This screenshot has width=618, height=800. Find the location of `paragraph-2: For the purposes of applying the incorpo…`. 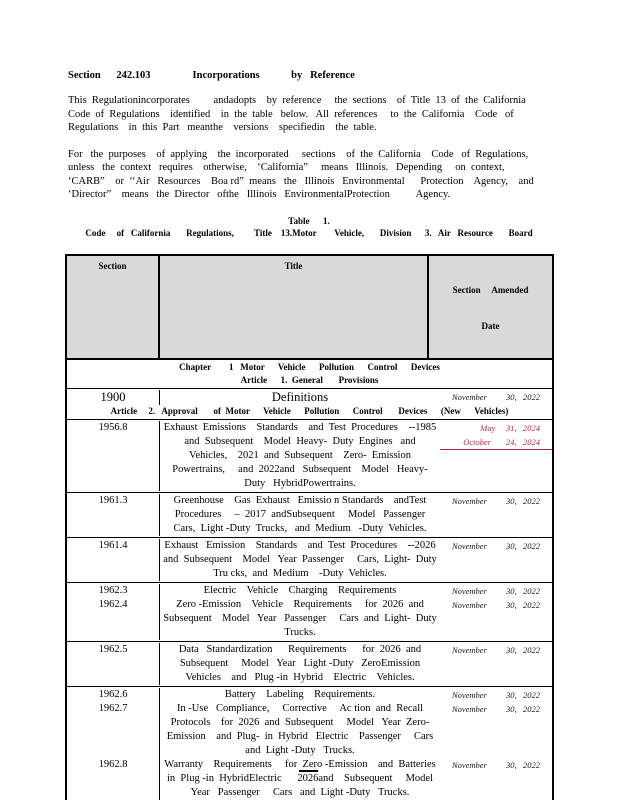

paragraph-2: For the purposes of applying the incorpo… is located at coordinates (311, 175).